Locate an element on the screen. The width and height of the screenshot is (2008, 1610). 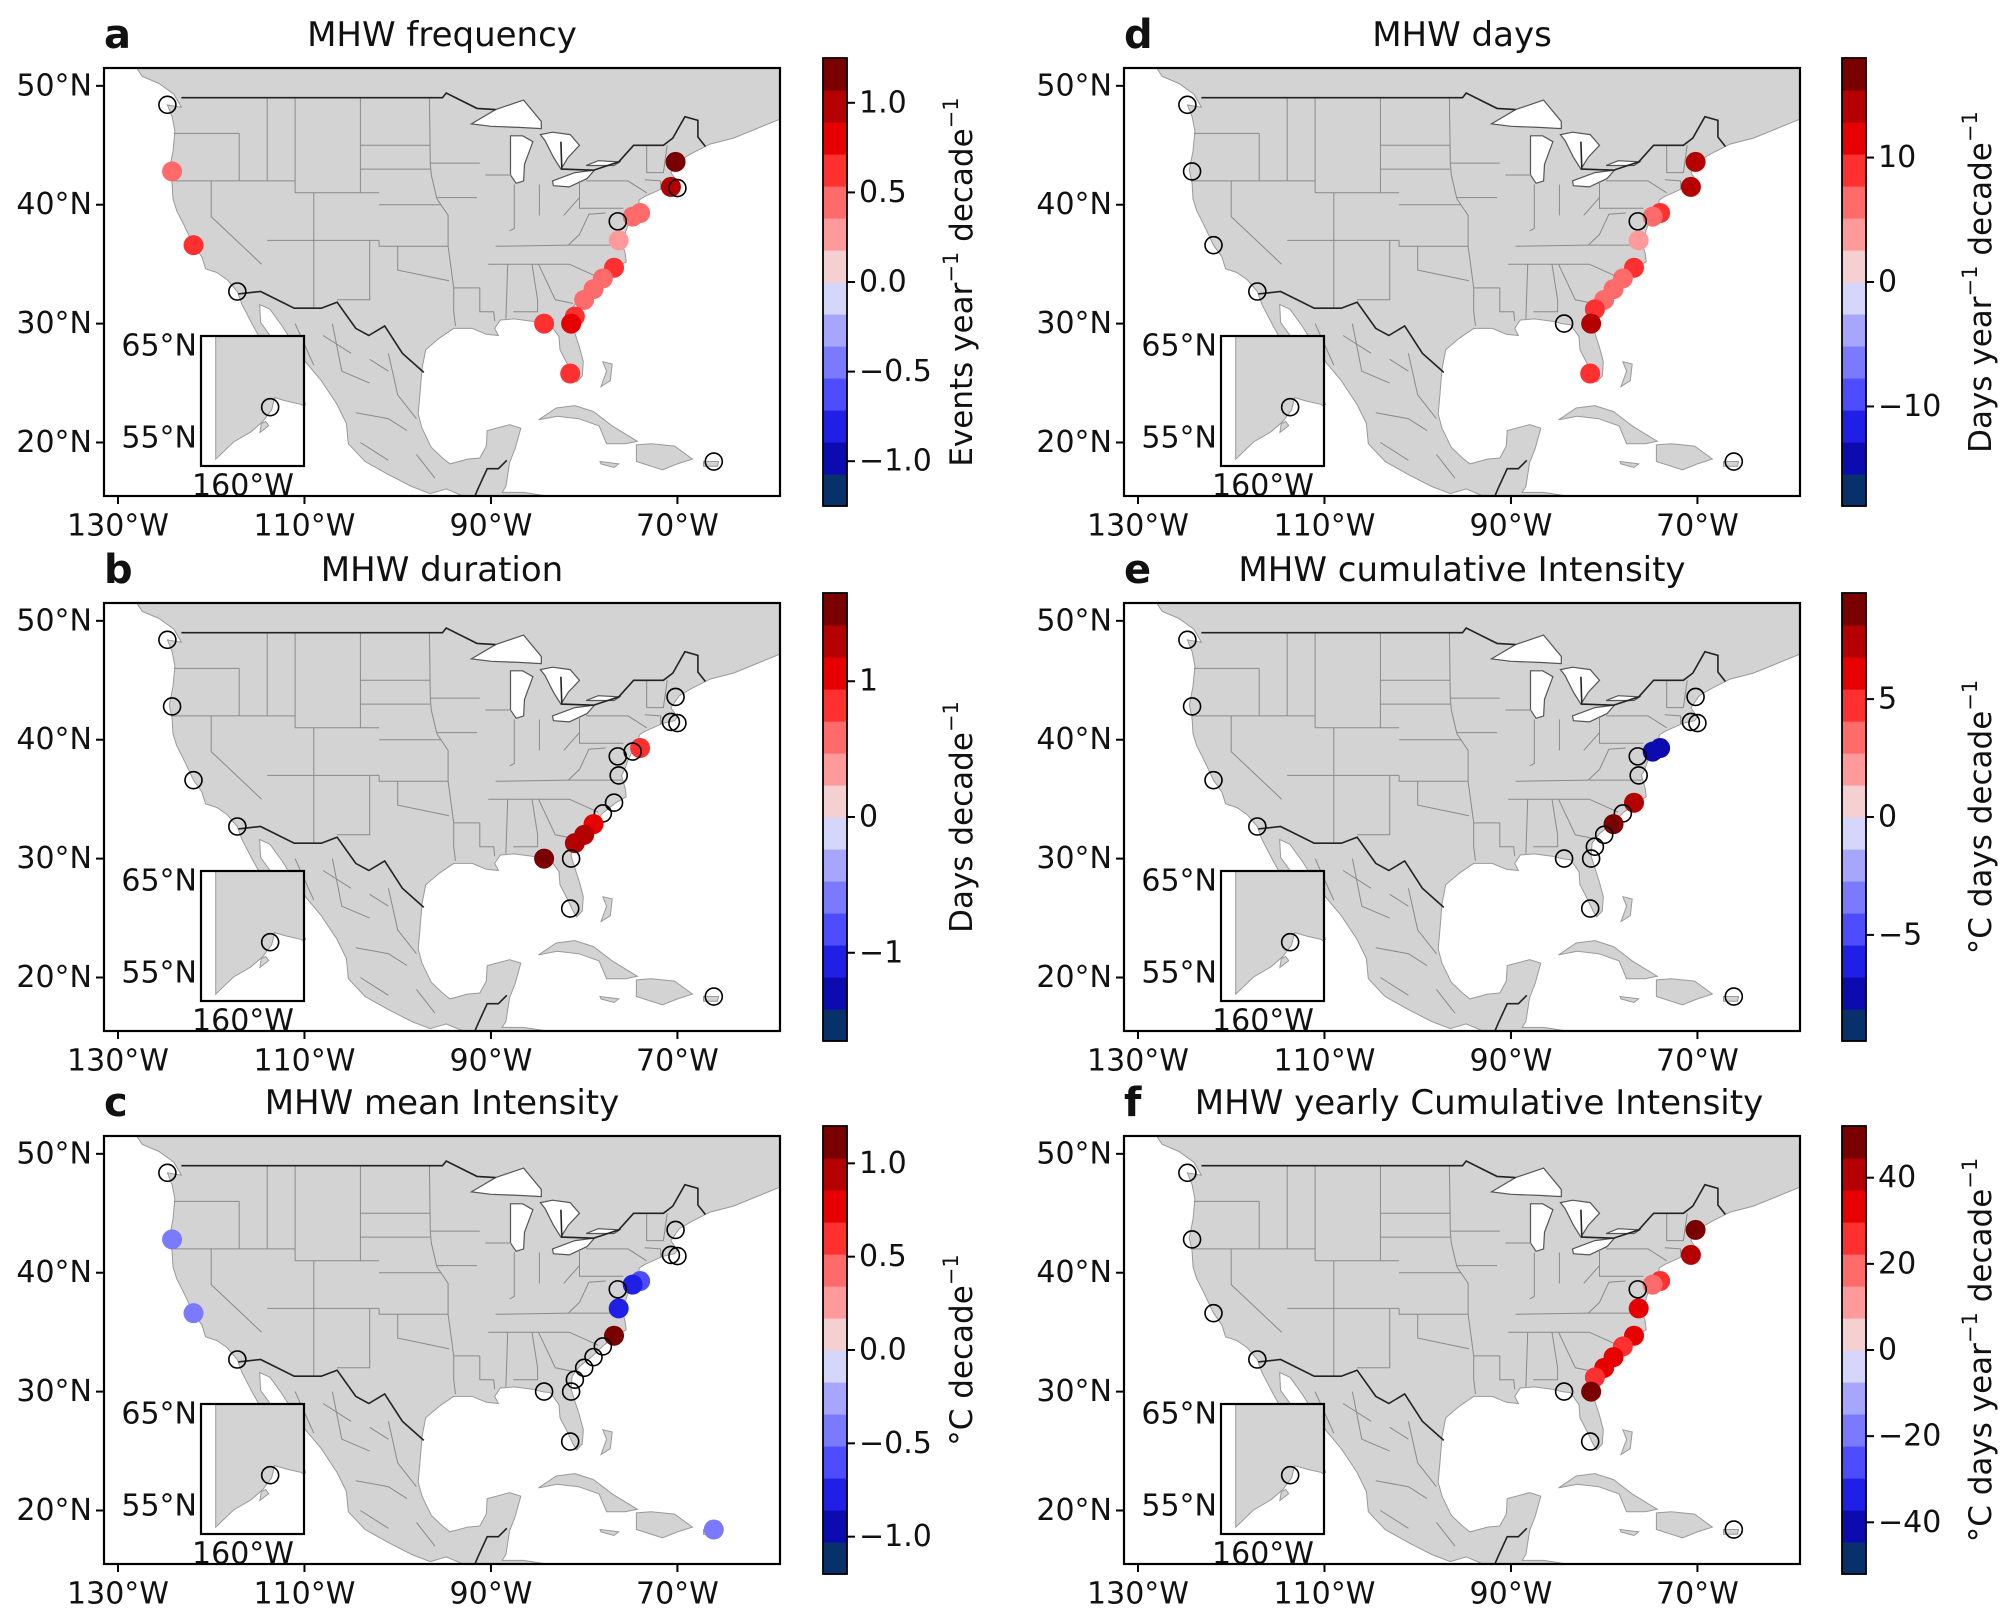
y-tick-label: 40°N is located at coordinates (54, 739).